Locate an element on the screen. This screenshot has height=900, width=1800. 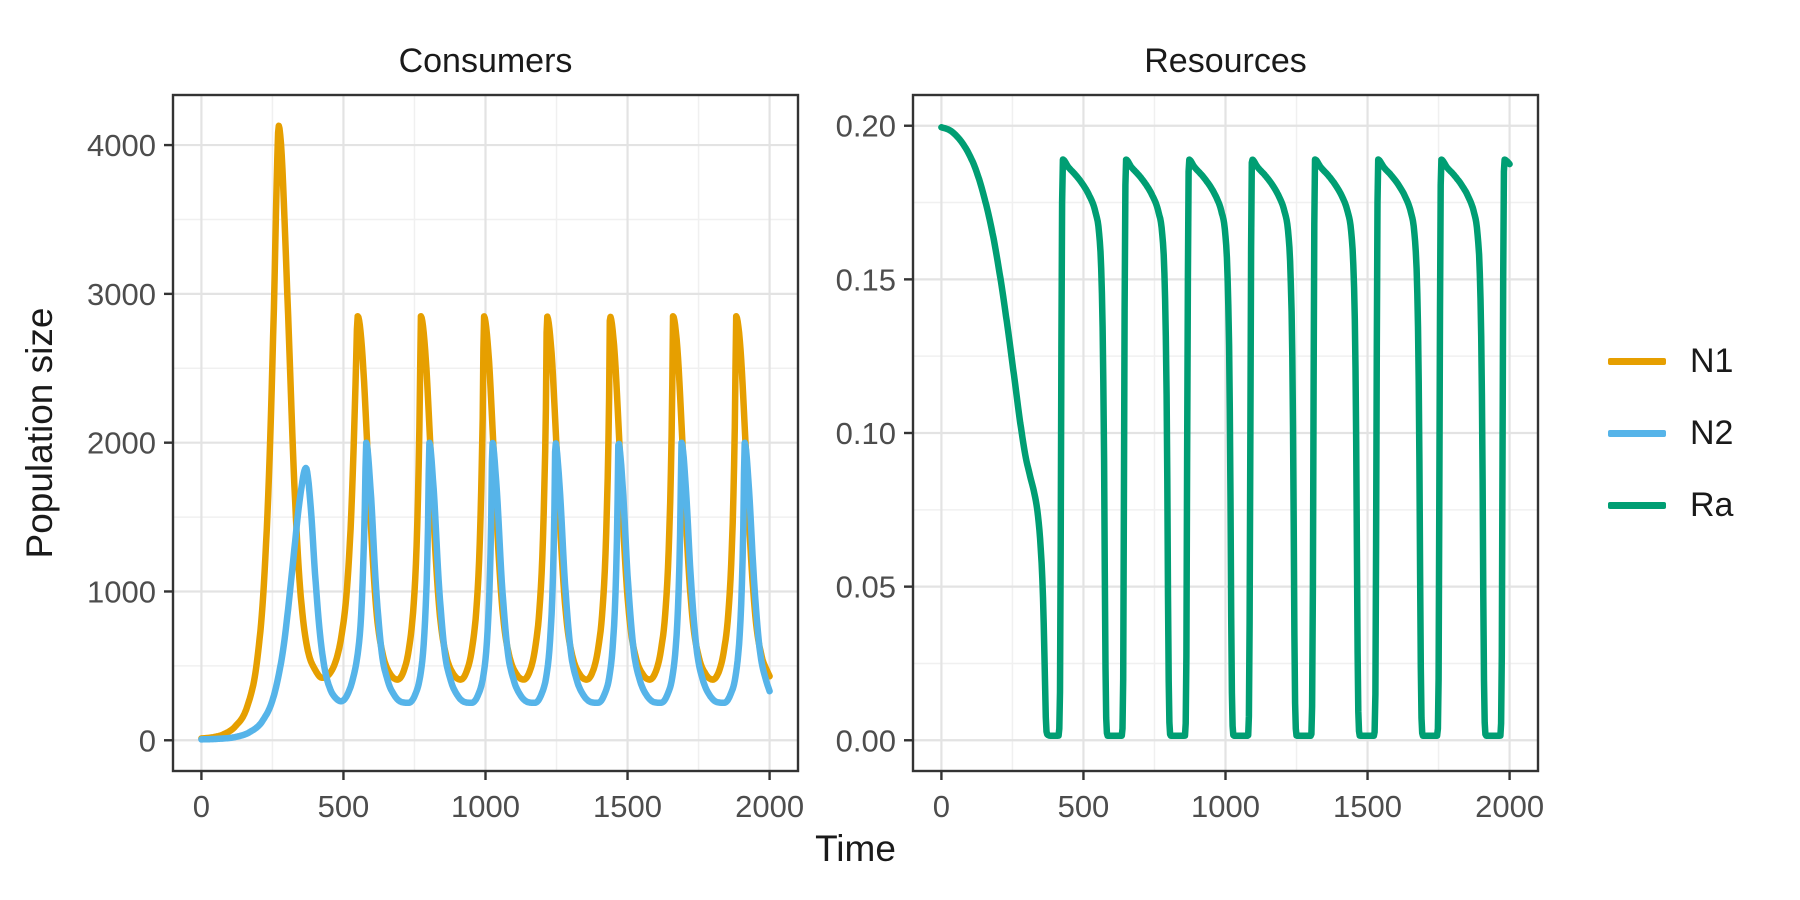
legend-item-ra: Ra is located at coordinates (1670, 505).